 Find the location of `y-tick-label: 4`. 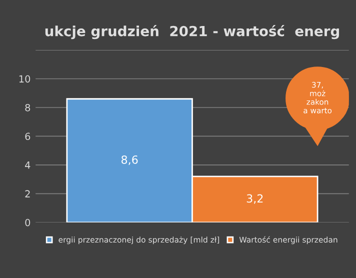

y-tick-label: 4 is located at coordinates (27, 165).